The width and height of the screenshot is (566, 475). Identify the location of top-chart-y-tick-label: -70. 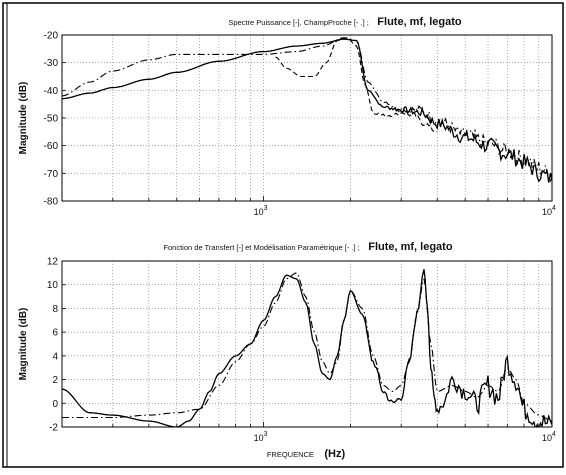
(51, 174).